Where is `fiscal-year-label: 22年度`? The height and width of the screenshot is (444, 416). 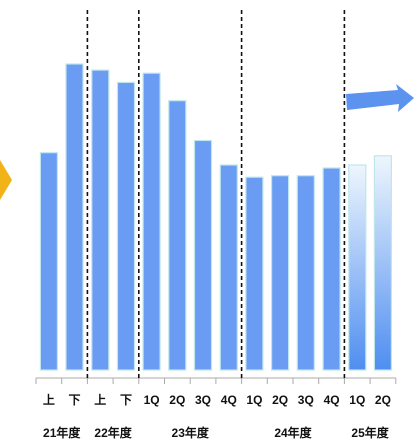 fiscal-year-label: 22年度 is located at coordinates (113, 432).